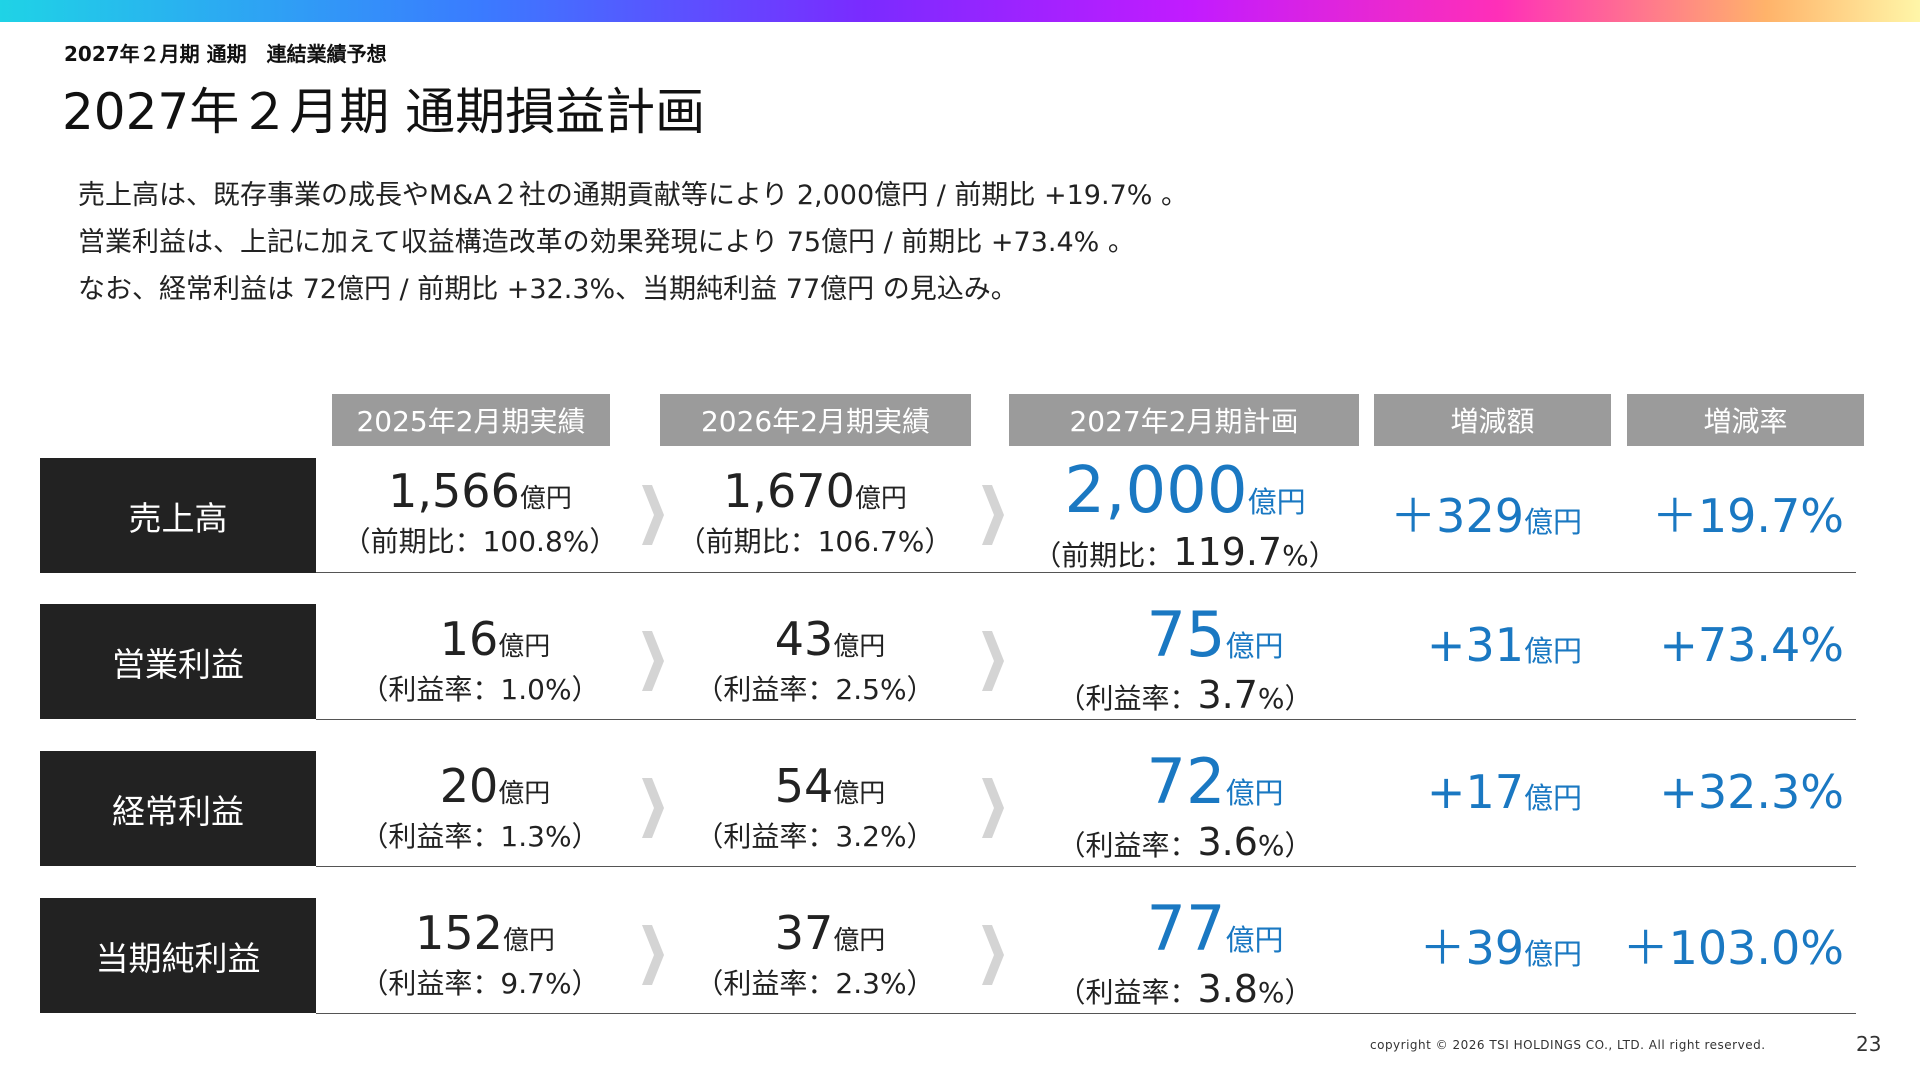 The height and width of the screenshot is (1080, 1920). What do you see at coordinates (454, 491) in the screenshot?
I see `value: 1,566` at bounding box center [454, 491].